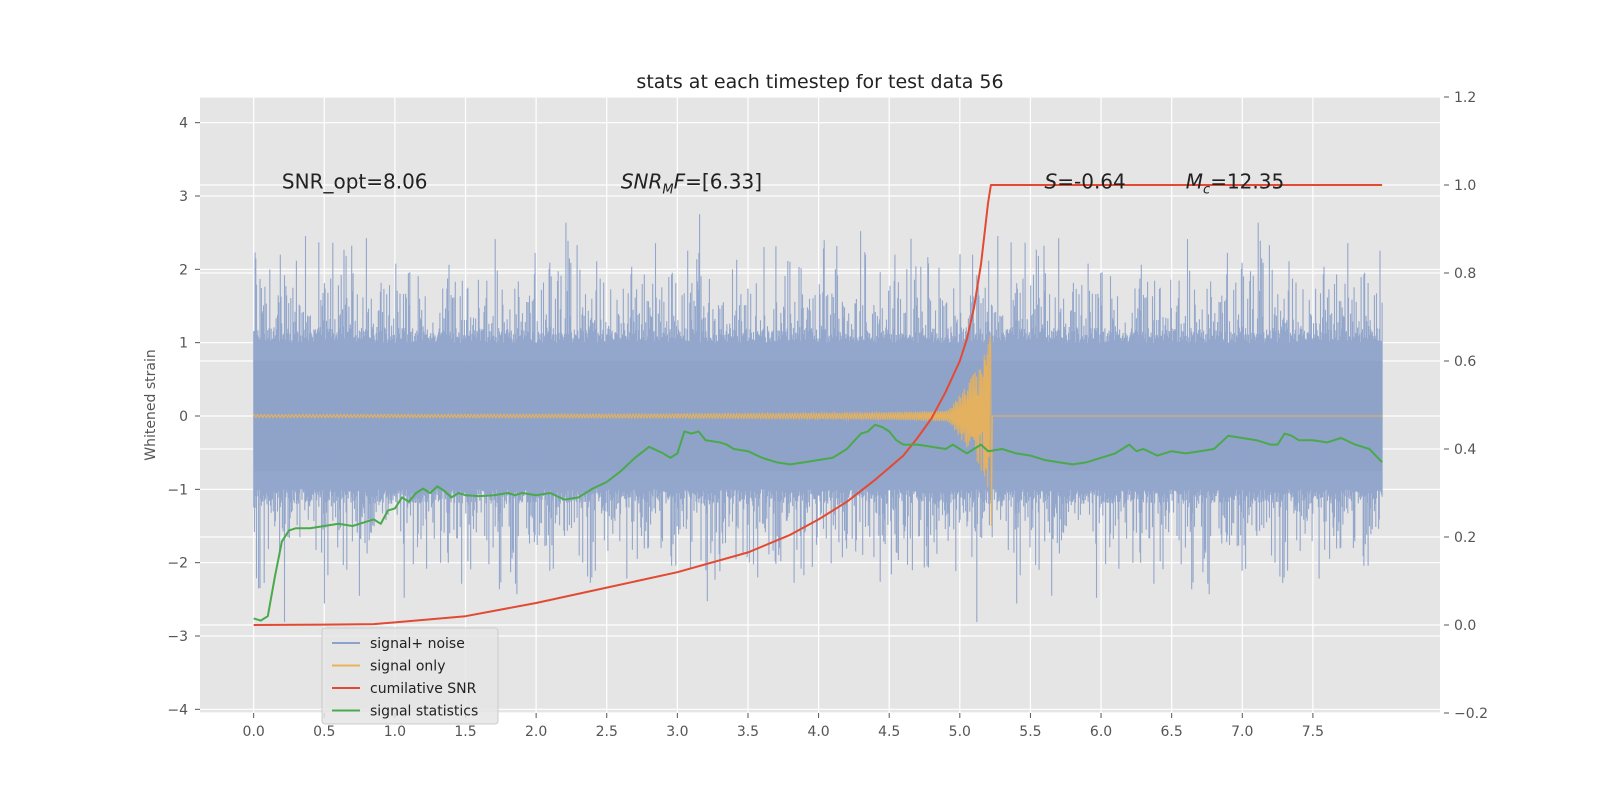 This screenshot has height=800, width=1600. Describe the element at coordinates (1085, 181) in the screenshot. I see `annotation-s_stat: S=-0.64` at that location.